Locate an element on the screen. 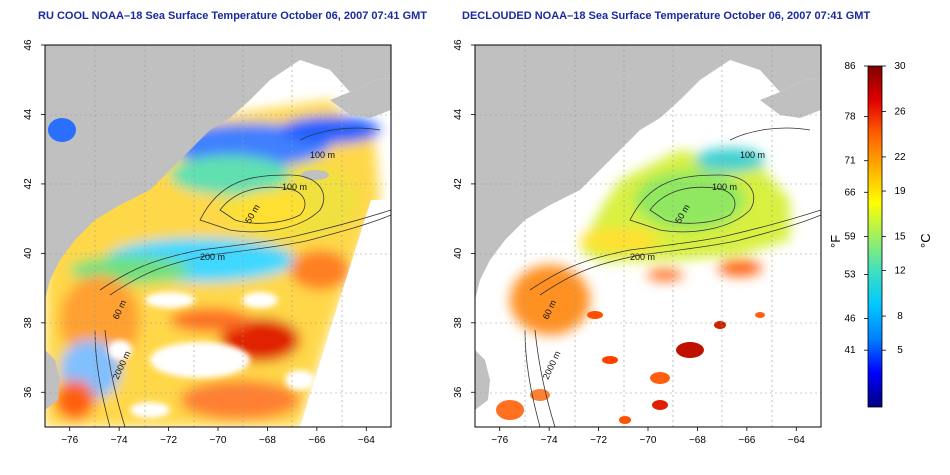  warm-patches is located at coordinates (630, 367).